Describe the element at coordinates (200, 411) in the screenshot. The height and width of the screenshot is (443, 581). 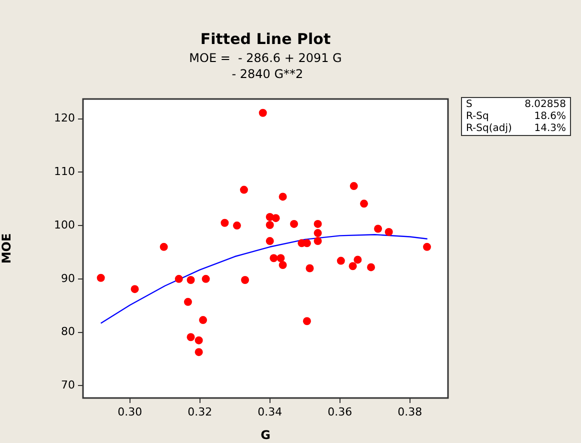
I see `x-tick-label: 0.32` at that location.